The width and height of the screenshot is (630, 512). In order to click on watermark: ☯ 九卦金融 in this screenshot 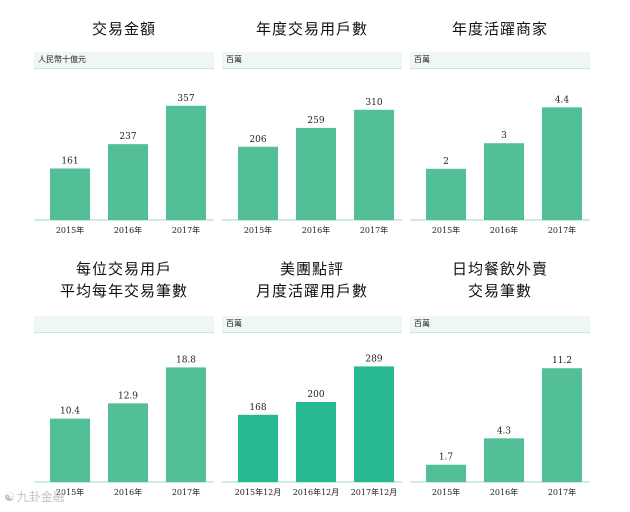, I will do `click(34, 496)`.